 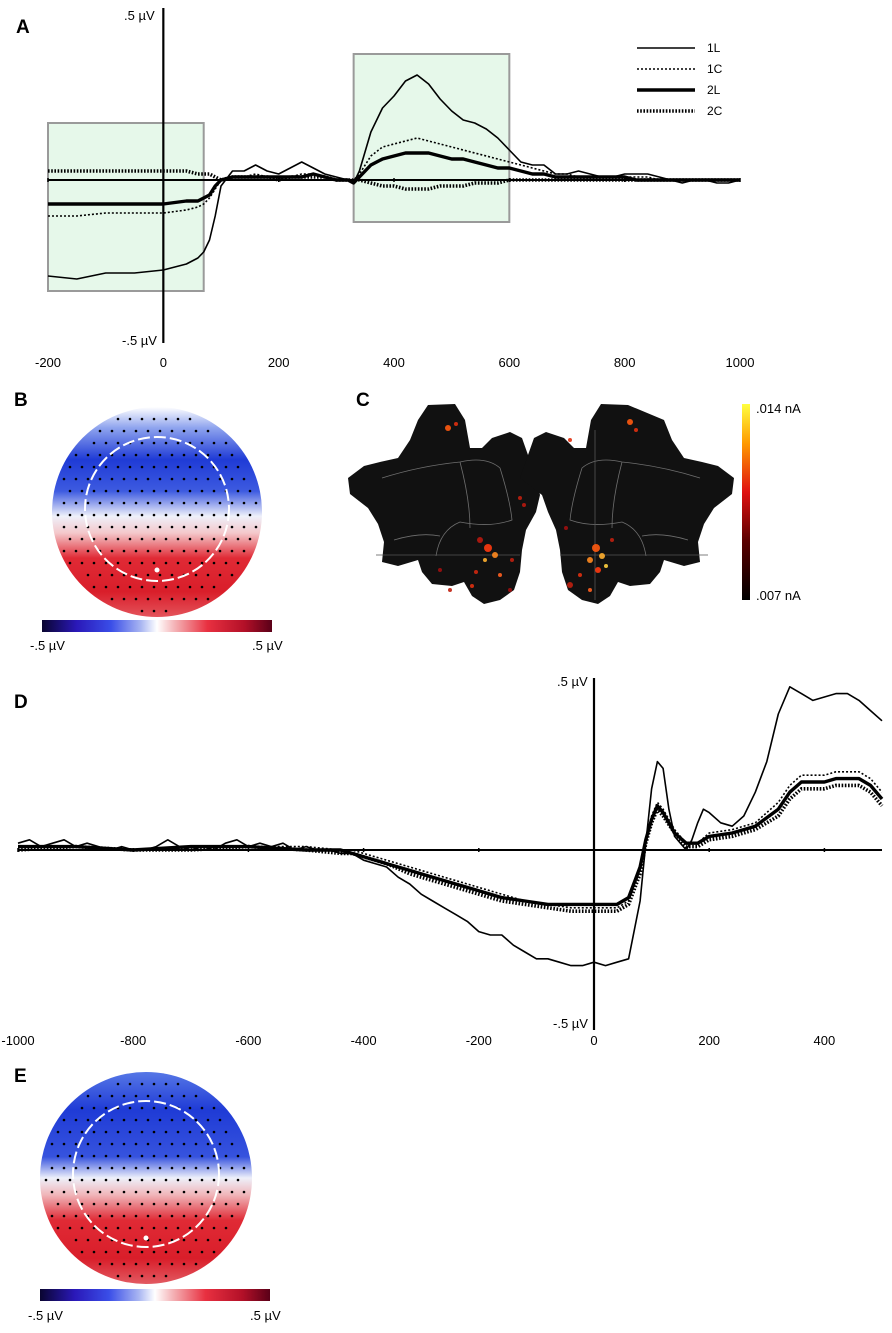 I want to click on panel-letter-c: C, so click(x=363, y=400).